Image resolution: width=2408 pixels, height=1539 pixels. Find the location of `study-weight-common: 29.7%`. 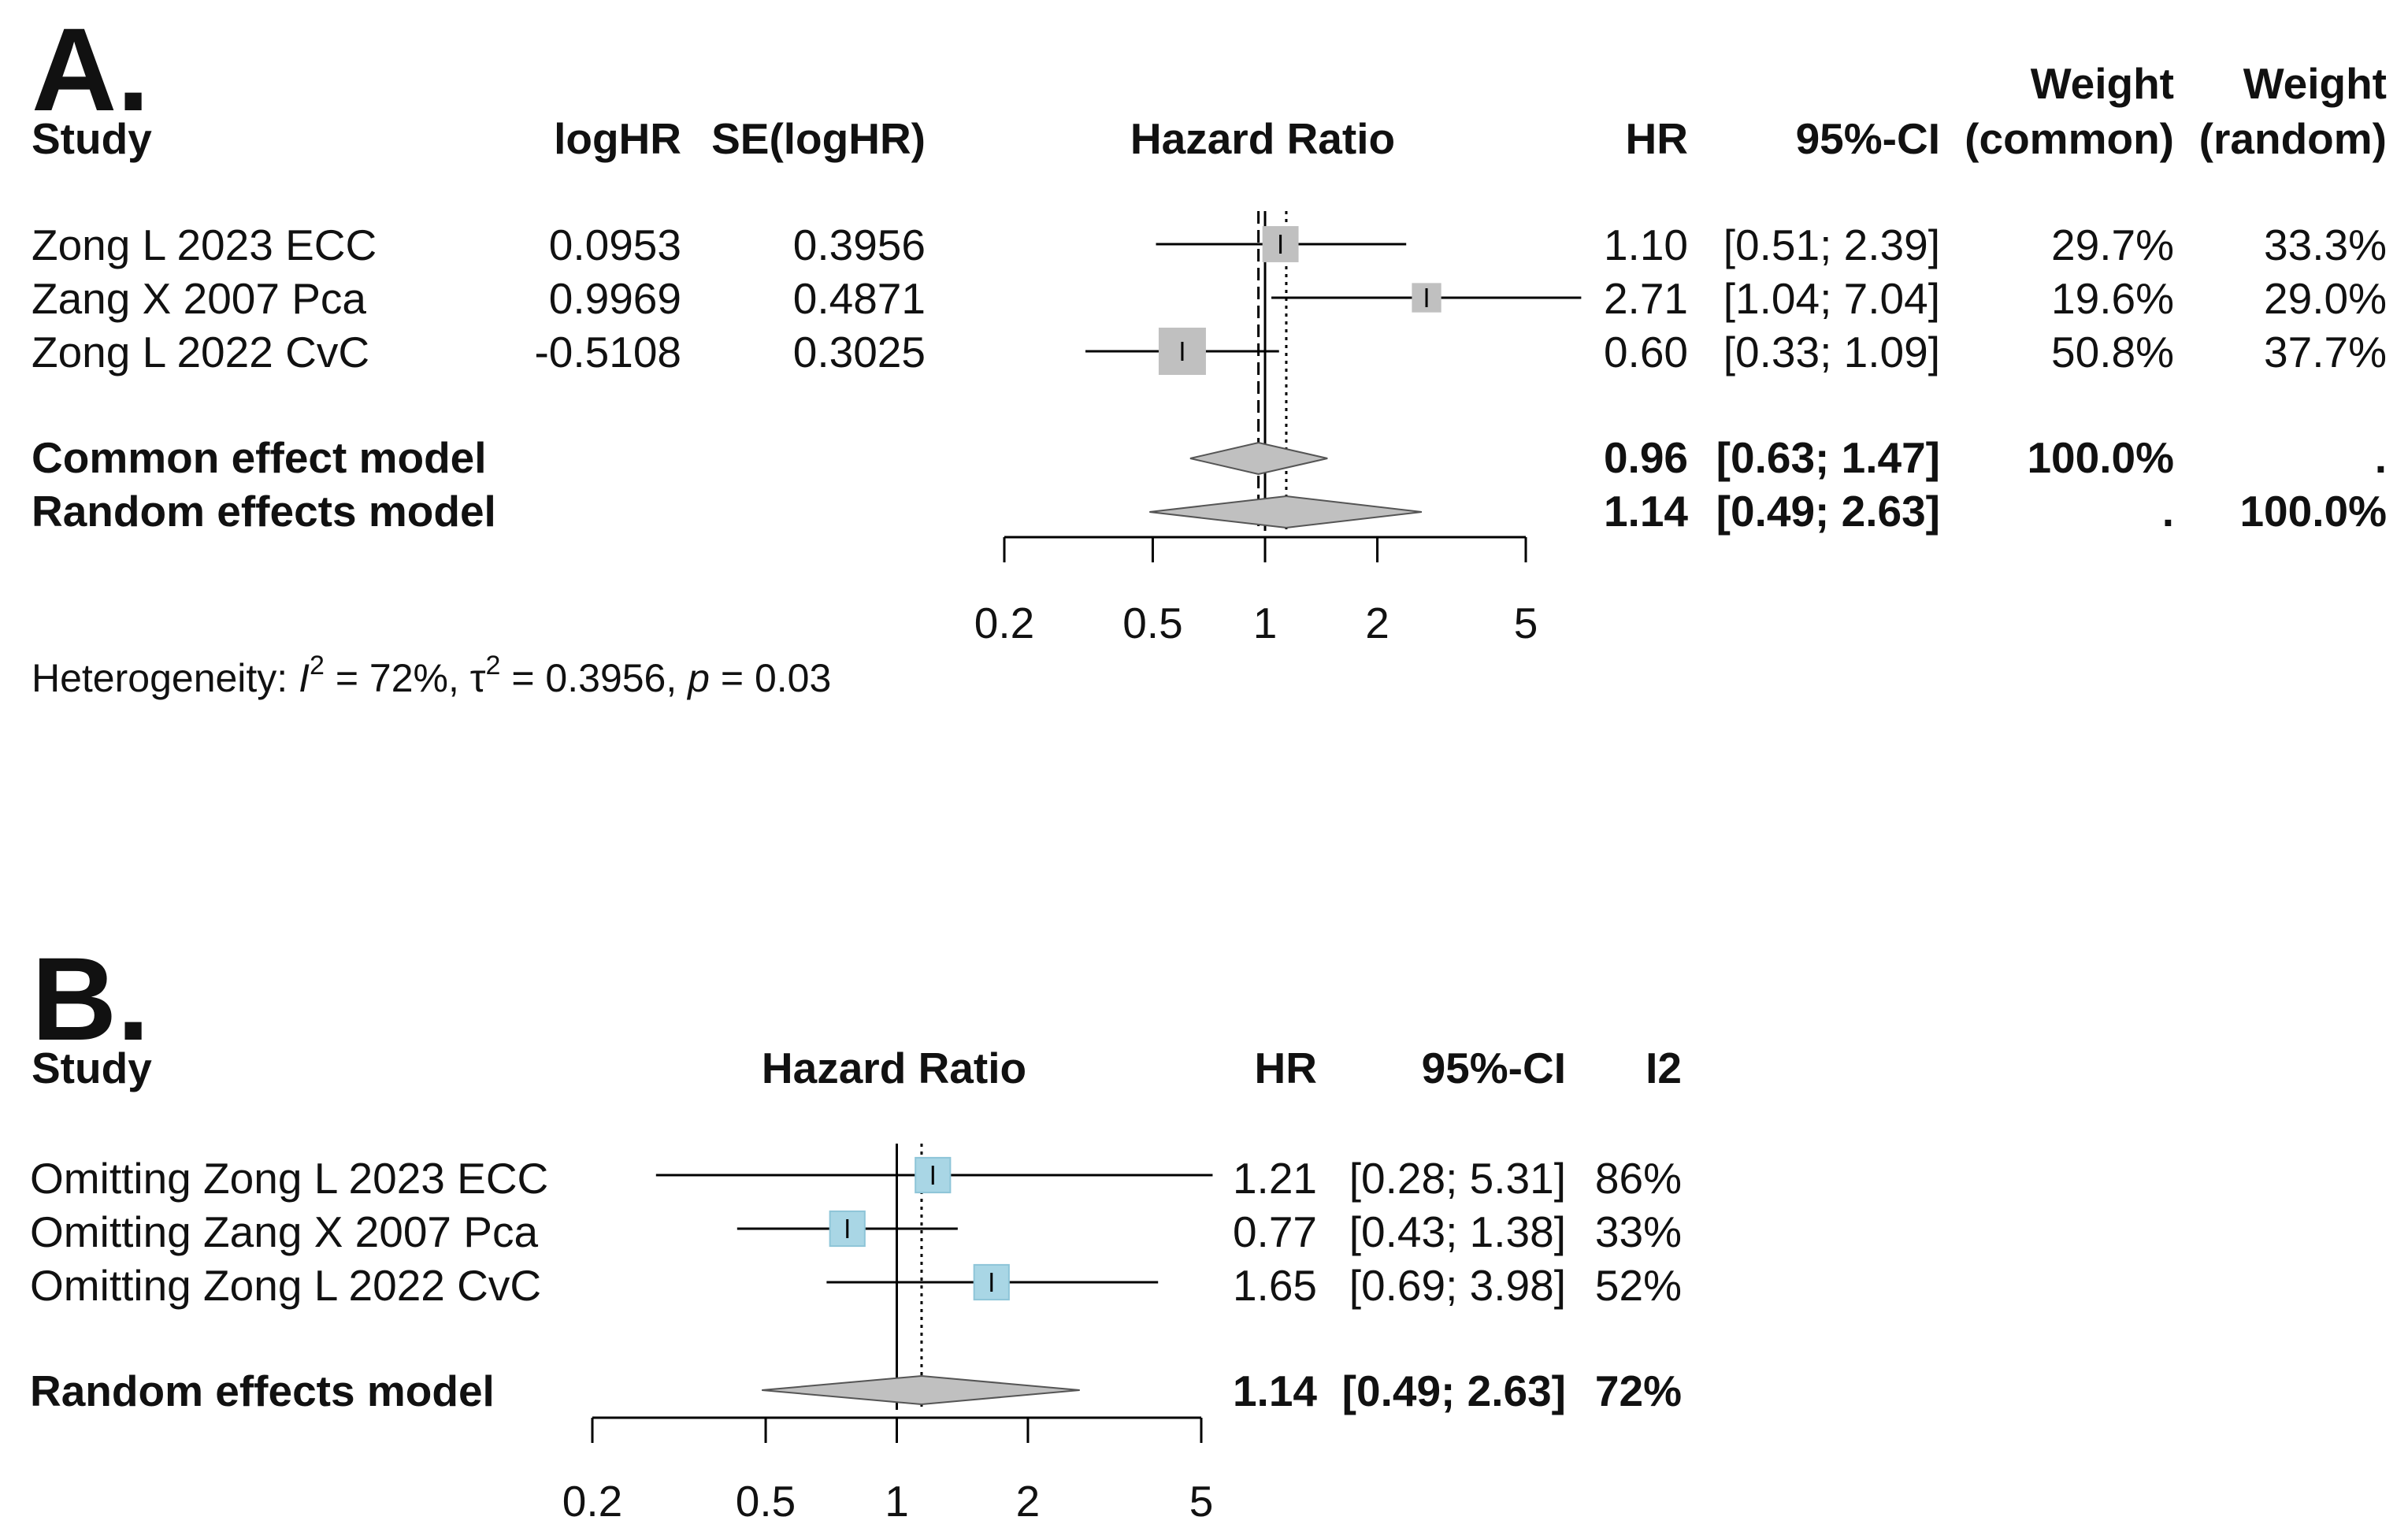

study-weight-common: 29.7% is located at coordinates (2112, 245).